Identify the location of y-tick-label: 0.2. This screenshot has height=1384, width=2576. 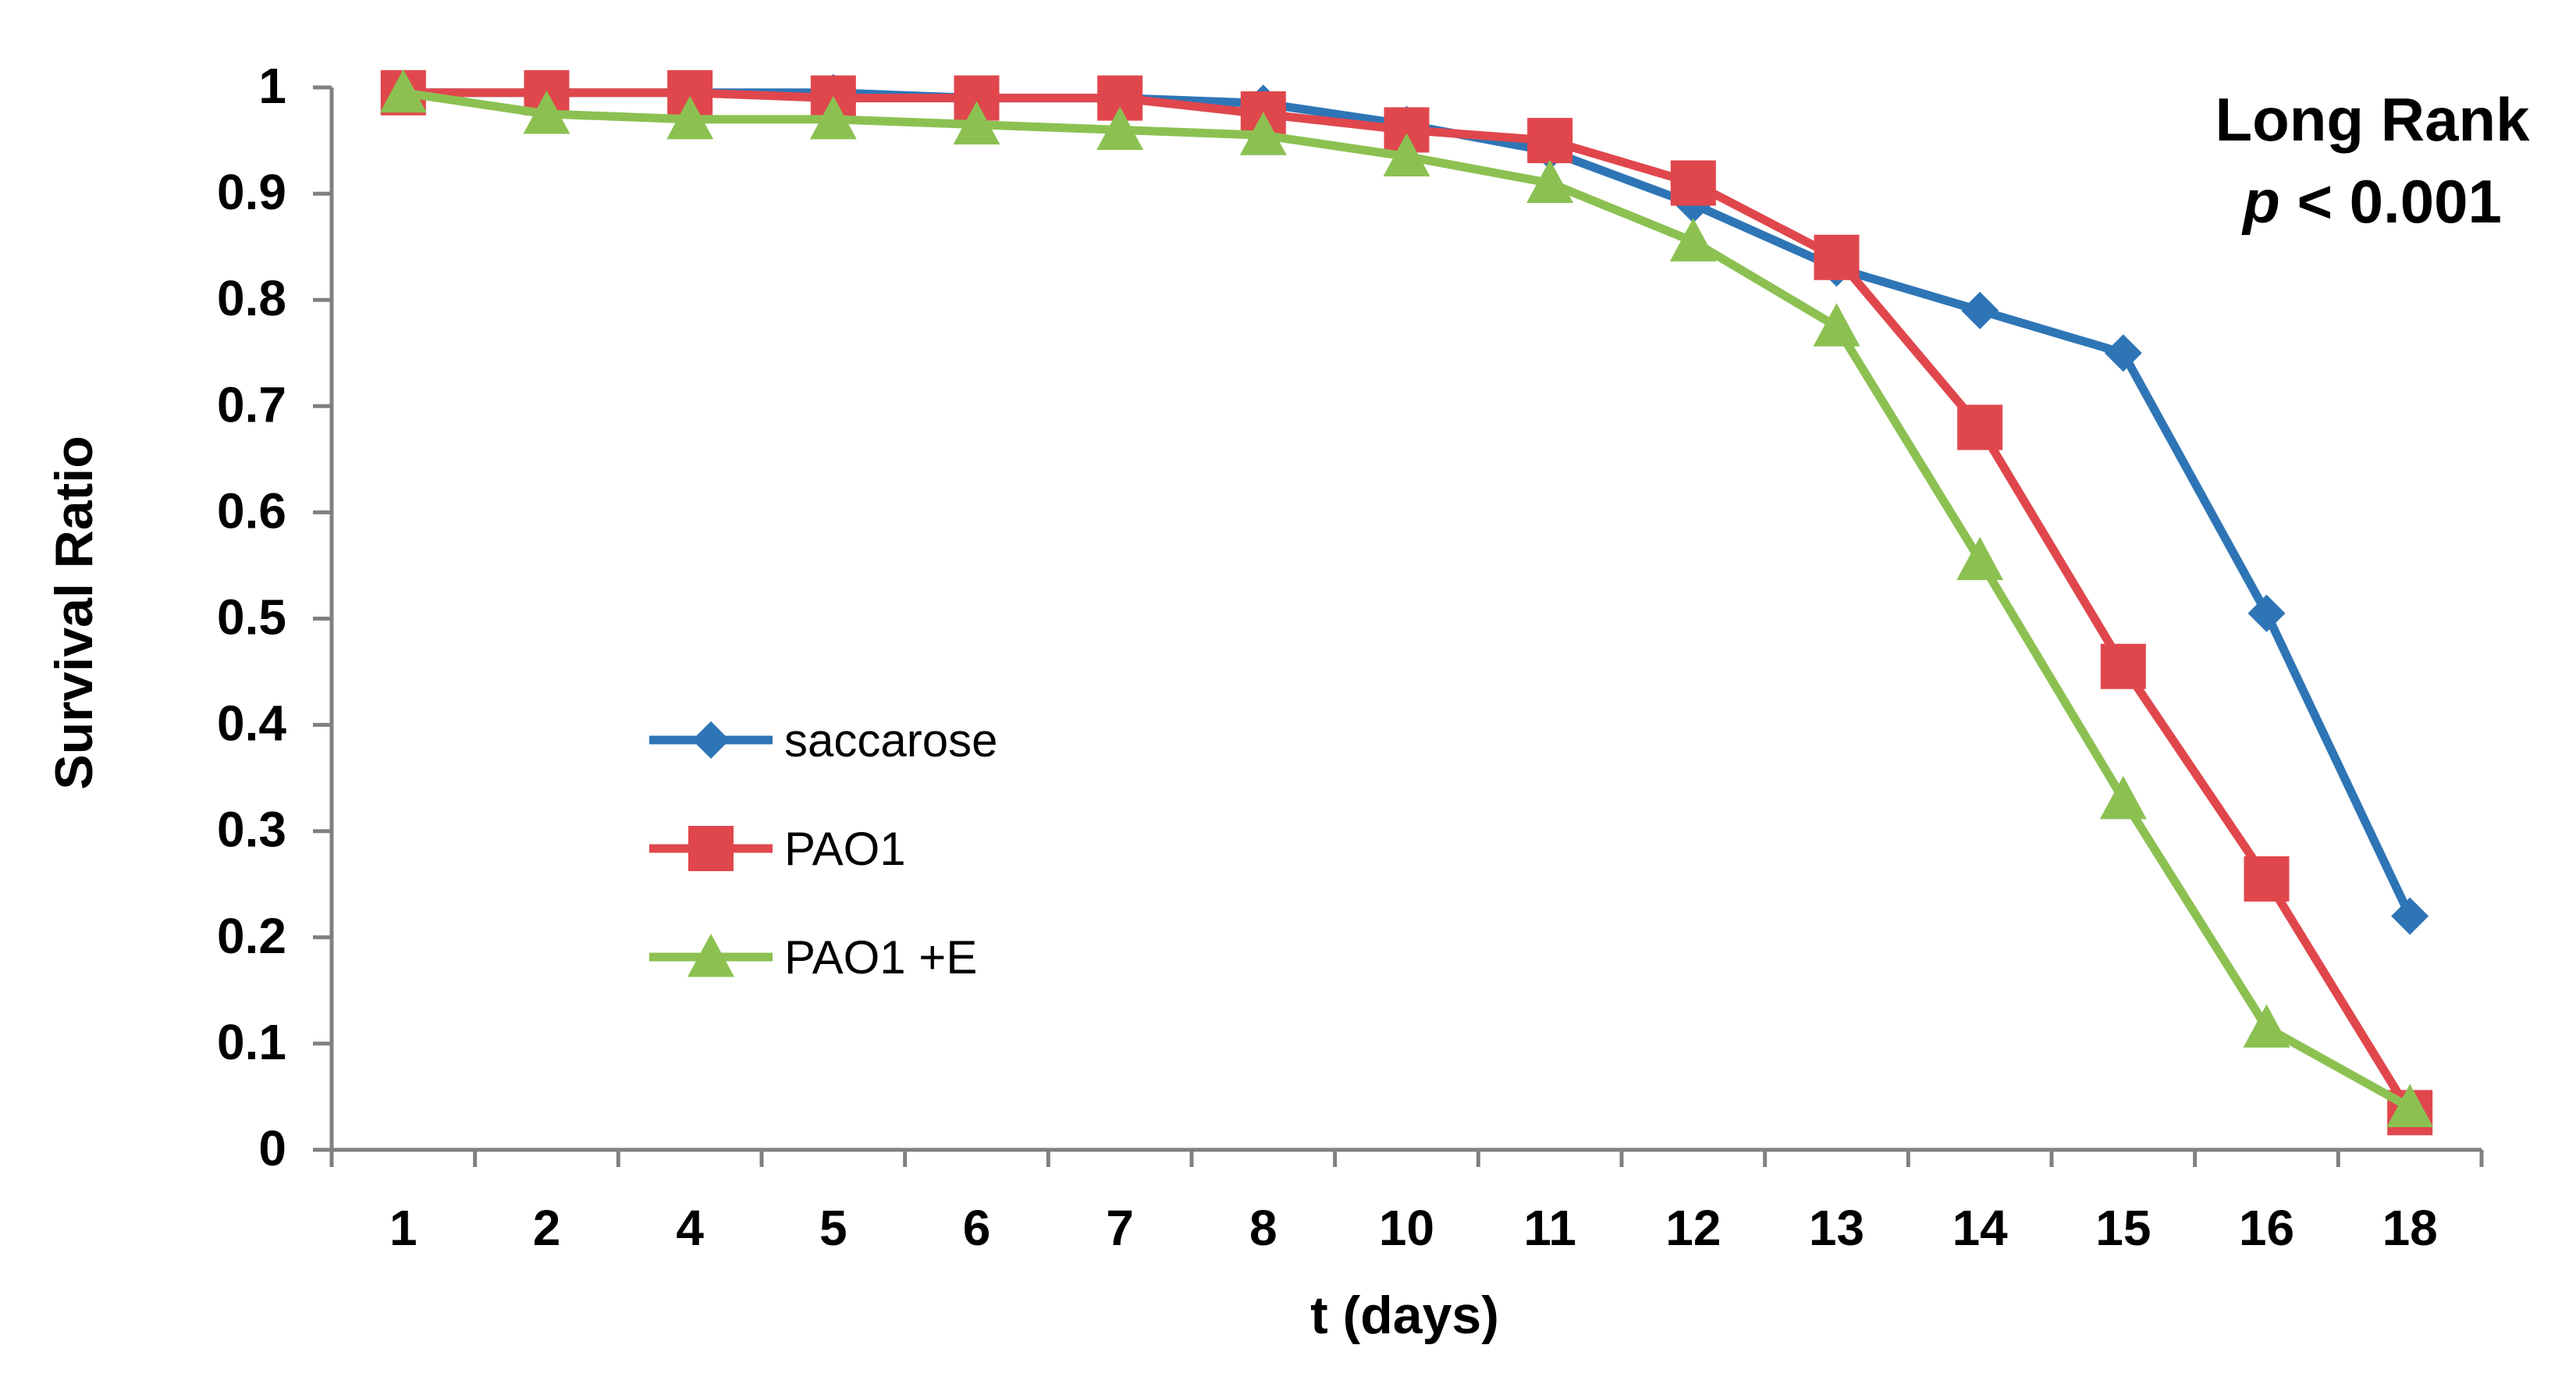
(251, 936).